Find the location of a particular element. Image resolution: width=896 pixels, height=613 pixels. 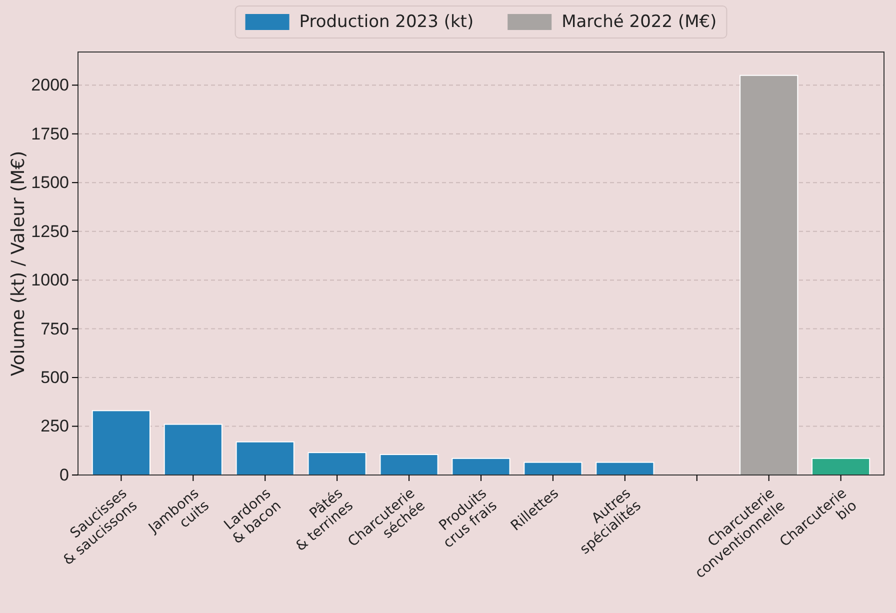

legend-label: Production 2023 (kt) is located at coordinates (386, 22).